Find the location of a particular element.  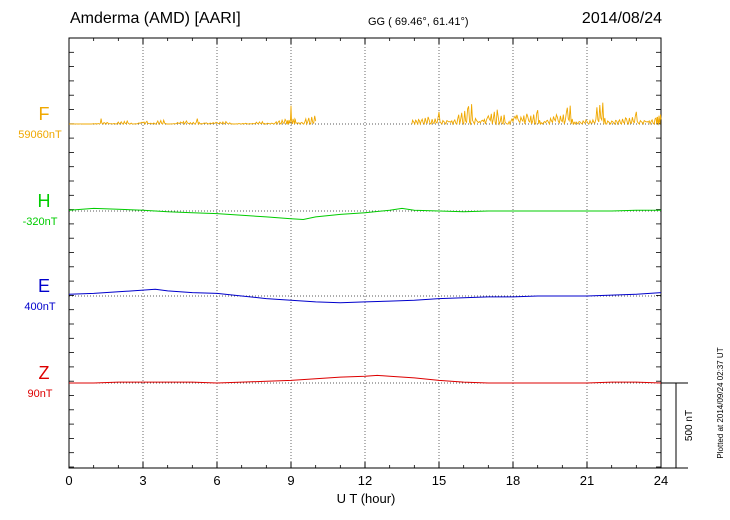

station-title: Amderma (AMD) [AARI] is located at coordinates (155, 18).